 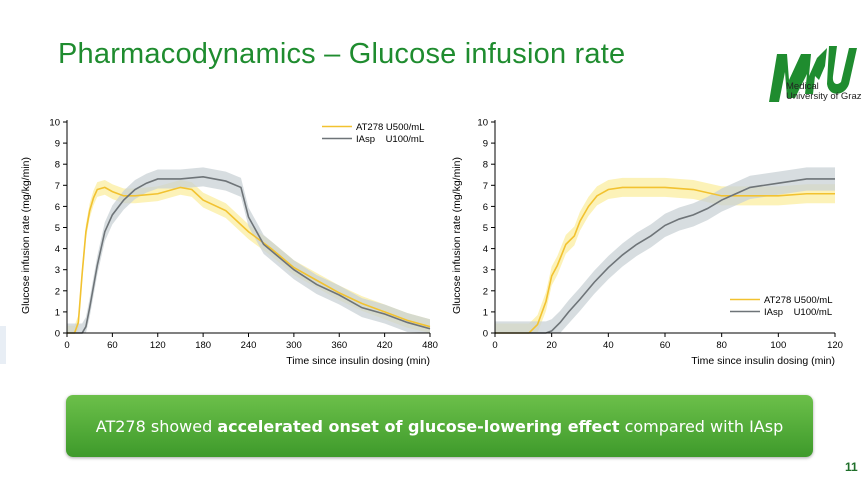 What do you see at coordinates (851, 467) in the screenshot?
I see `page-number: 11` at bounding box center [851, 467].